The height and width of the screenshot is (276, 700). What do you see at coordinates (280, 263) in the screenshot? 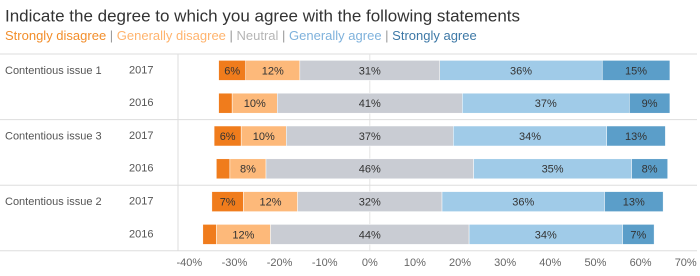
I see `x-tick-label: -20%` at bounding box center [280, 263].